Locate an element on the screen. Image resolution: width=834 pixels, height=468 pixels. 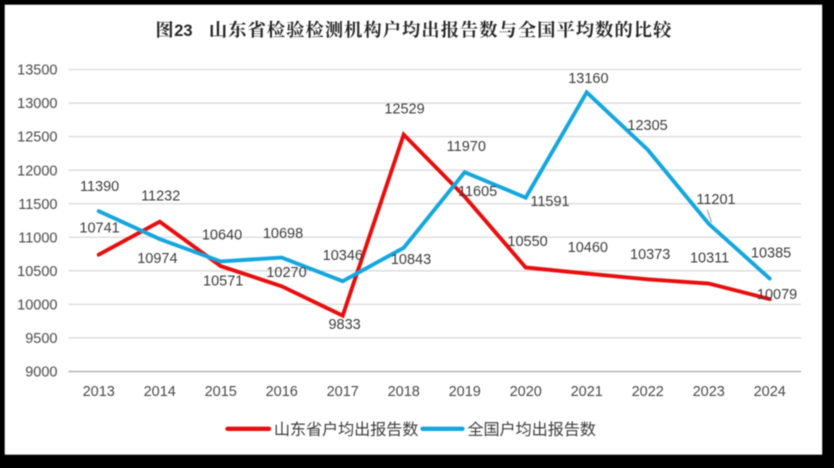
svg-text: 9833 is located at coordinates (344, 325).